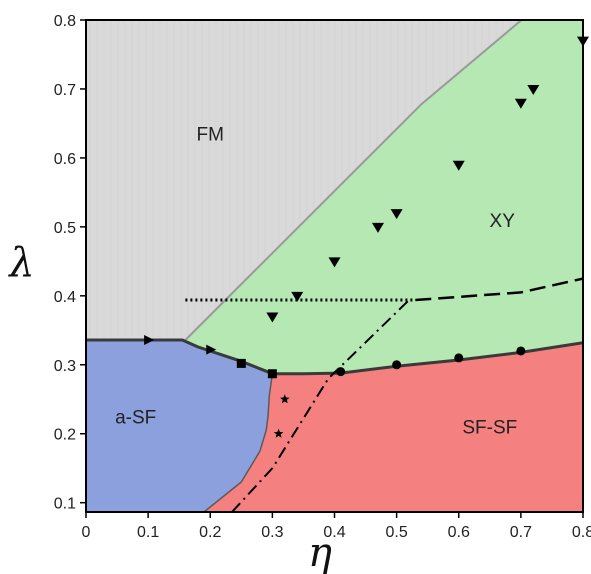 The width and height of the screenshot is (591, 574). Describe the element at coordinates (210, 532) in the screenshot. I see `x-tick-label: 0.2` at that location.